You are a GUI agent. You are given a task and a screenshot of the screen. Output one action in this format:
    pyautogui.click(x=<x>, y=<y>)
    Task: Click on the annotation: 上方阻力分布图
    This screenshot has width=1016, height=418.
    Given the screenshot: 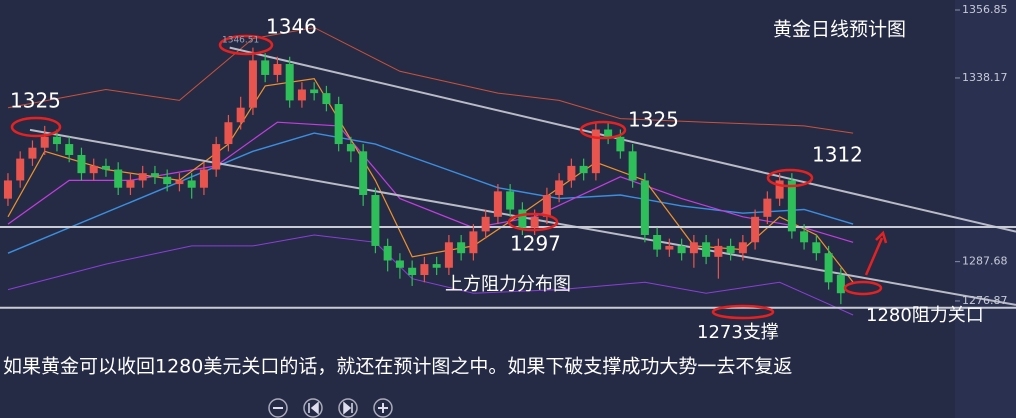 What is the action you would take?
    pyautogui.click(x=508, y=284)
    